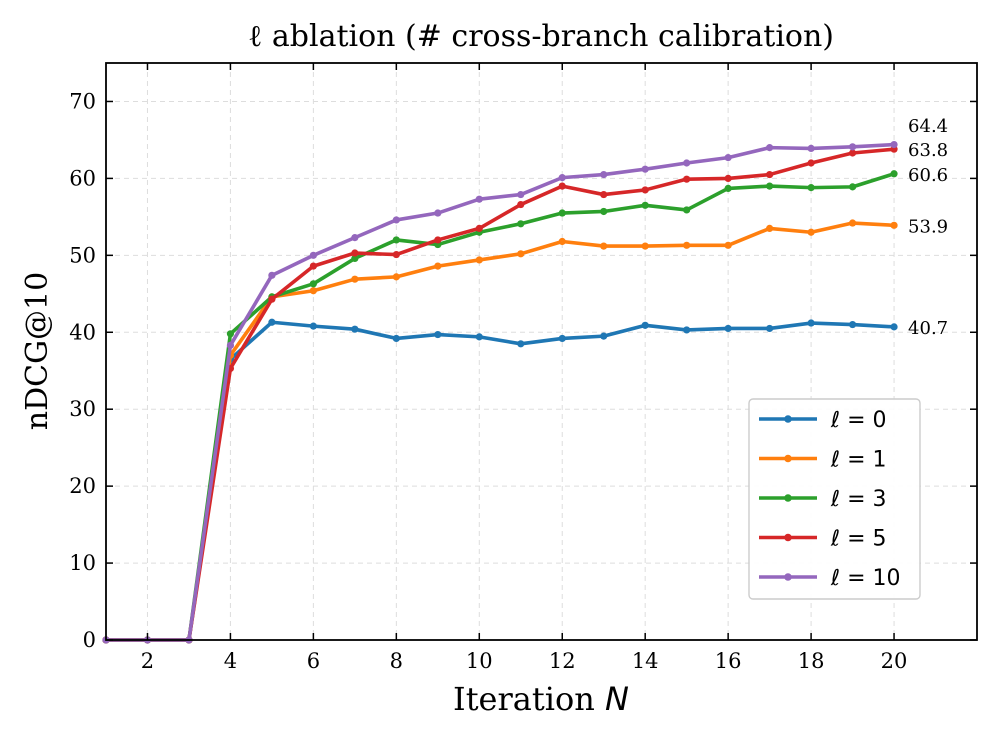  Describe the element at coordinates (562, 661) in the screenshot. I see `x-tick-label: 12` at that location.